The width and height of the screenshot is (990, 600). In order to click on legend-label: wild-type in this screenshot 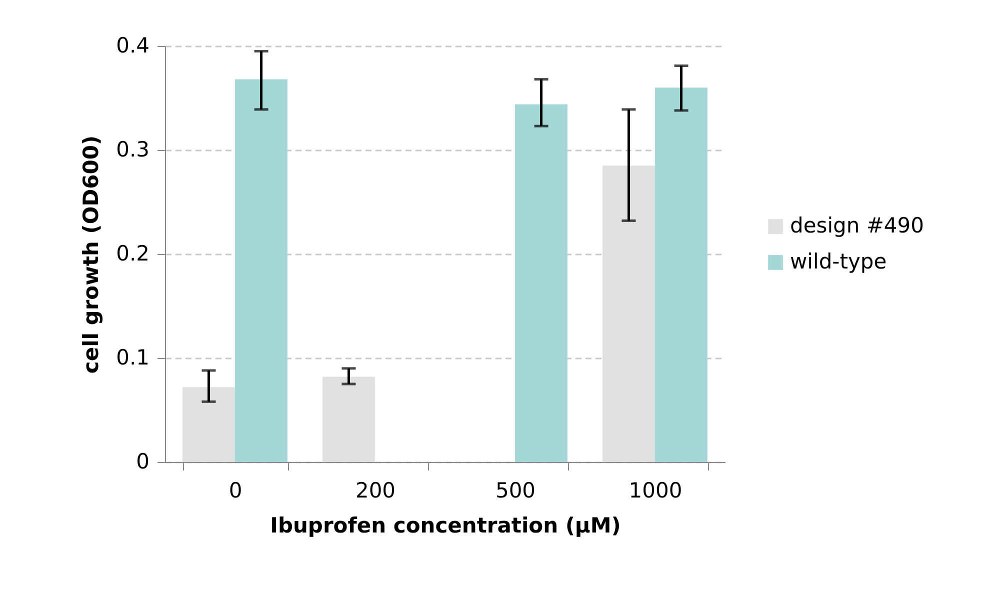, I will do `click(838, 262)`.